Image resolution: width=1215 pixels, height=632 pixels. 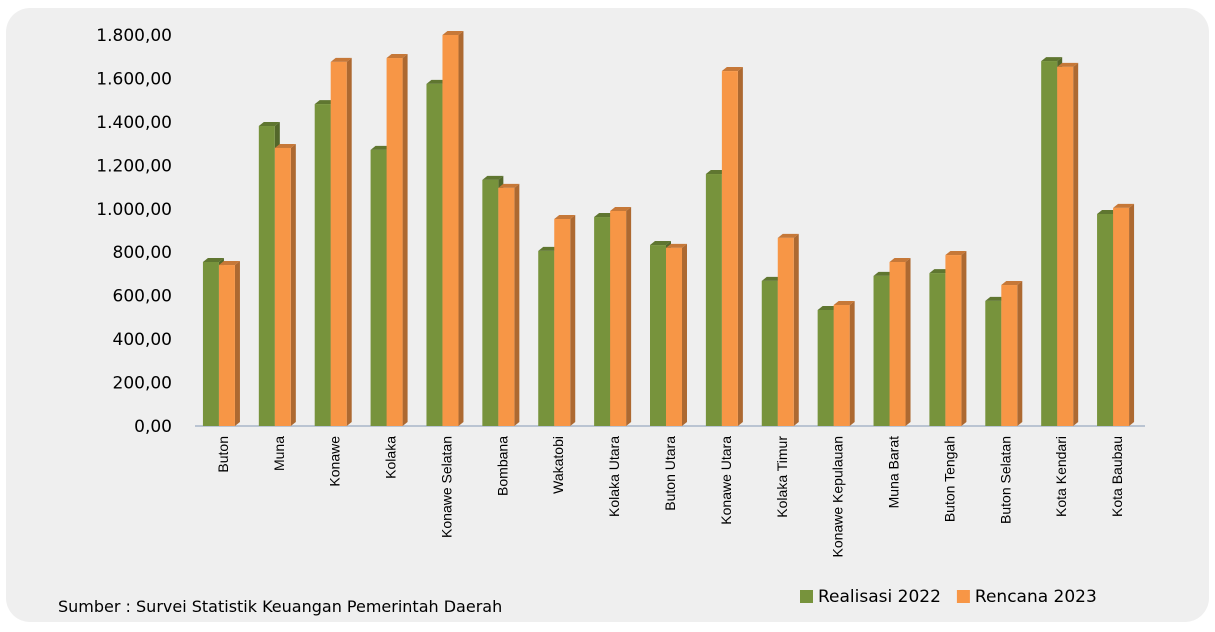 What do you see at coordinates (949, 479) in the screenshot?
I see `x-tick-label: Buton Tengah` at bounding box center [949, 479].